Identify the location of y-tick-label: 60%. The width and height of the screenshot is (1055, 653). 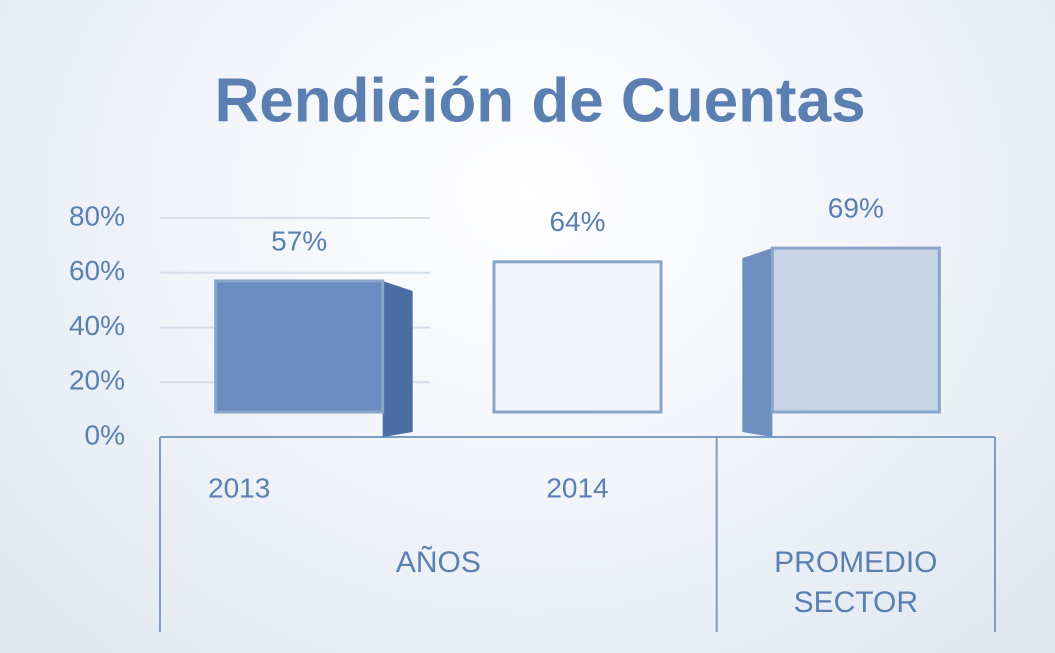
(97, 270).